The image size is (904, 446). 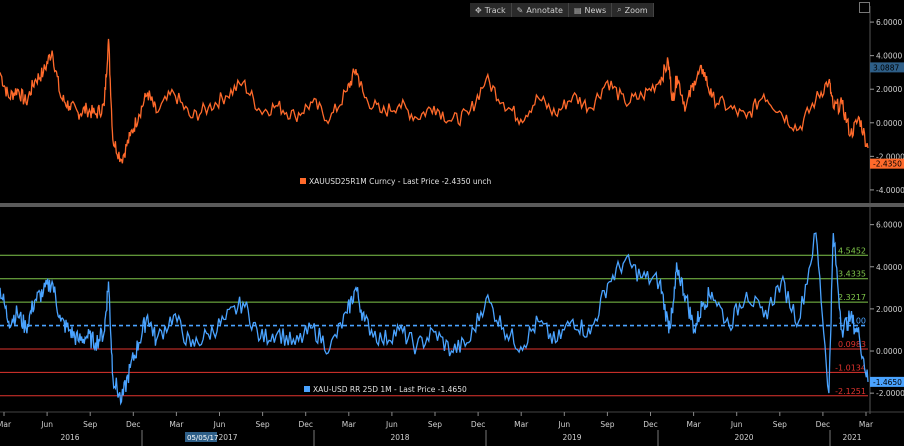 I want to click on year-label: 2016, so click(x=69, y=437).